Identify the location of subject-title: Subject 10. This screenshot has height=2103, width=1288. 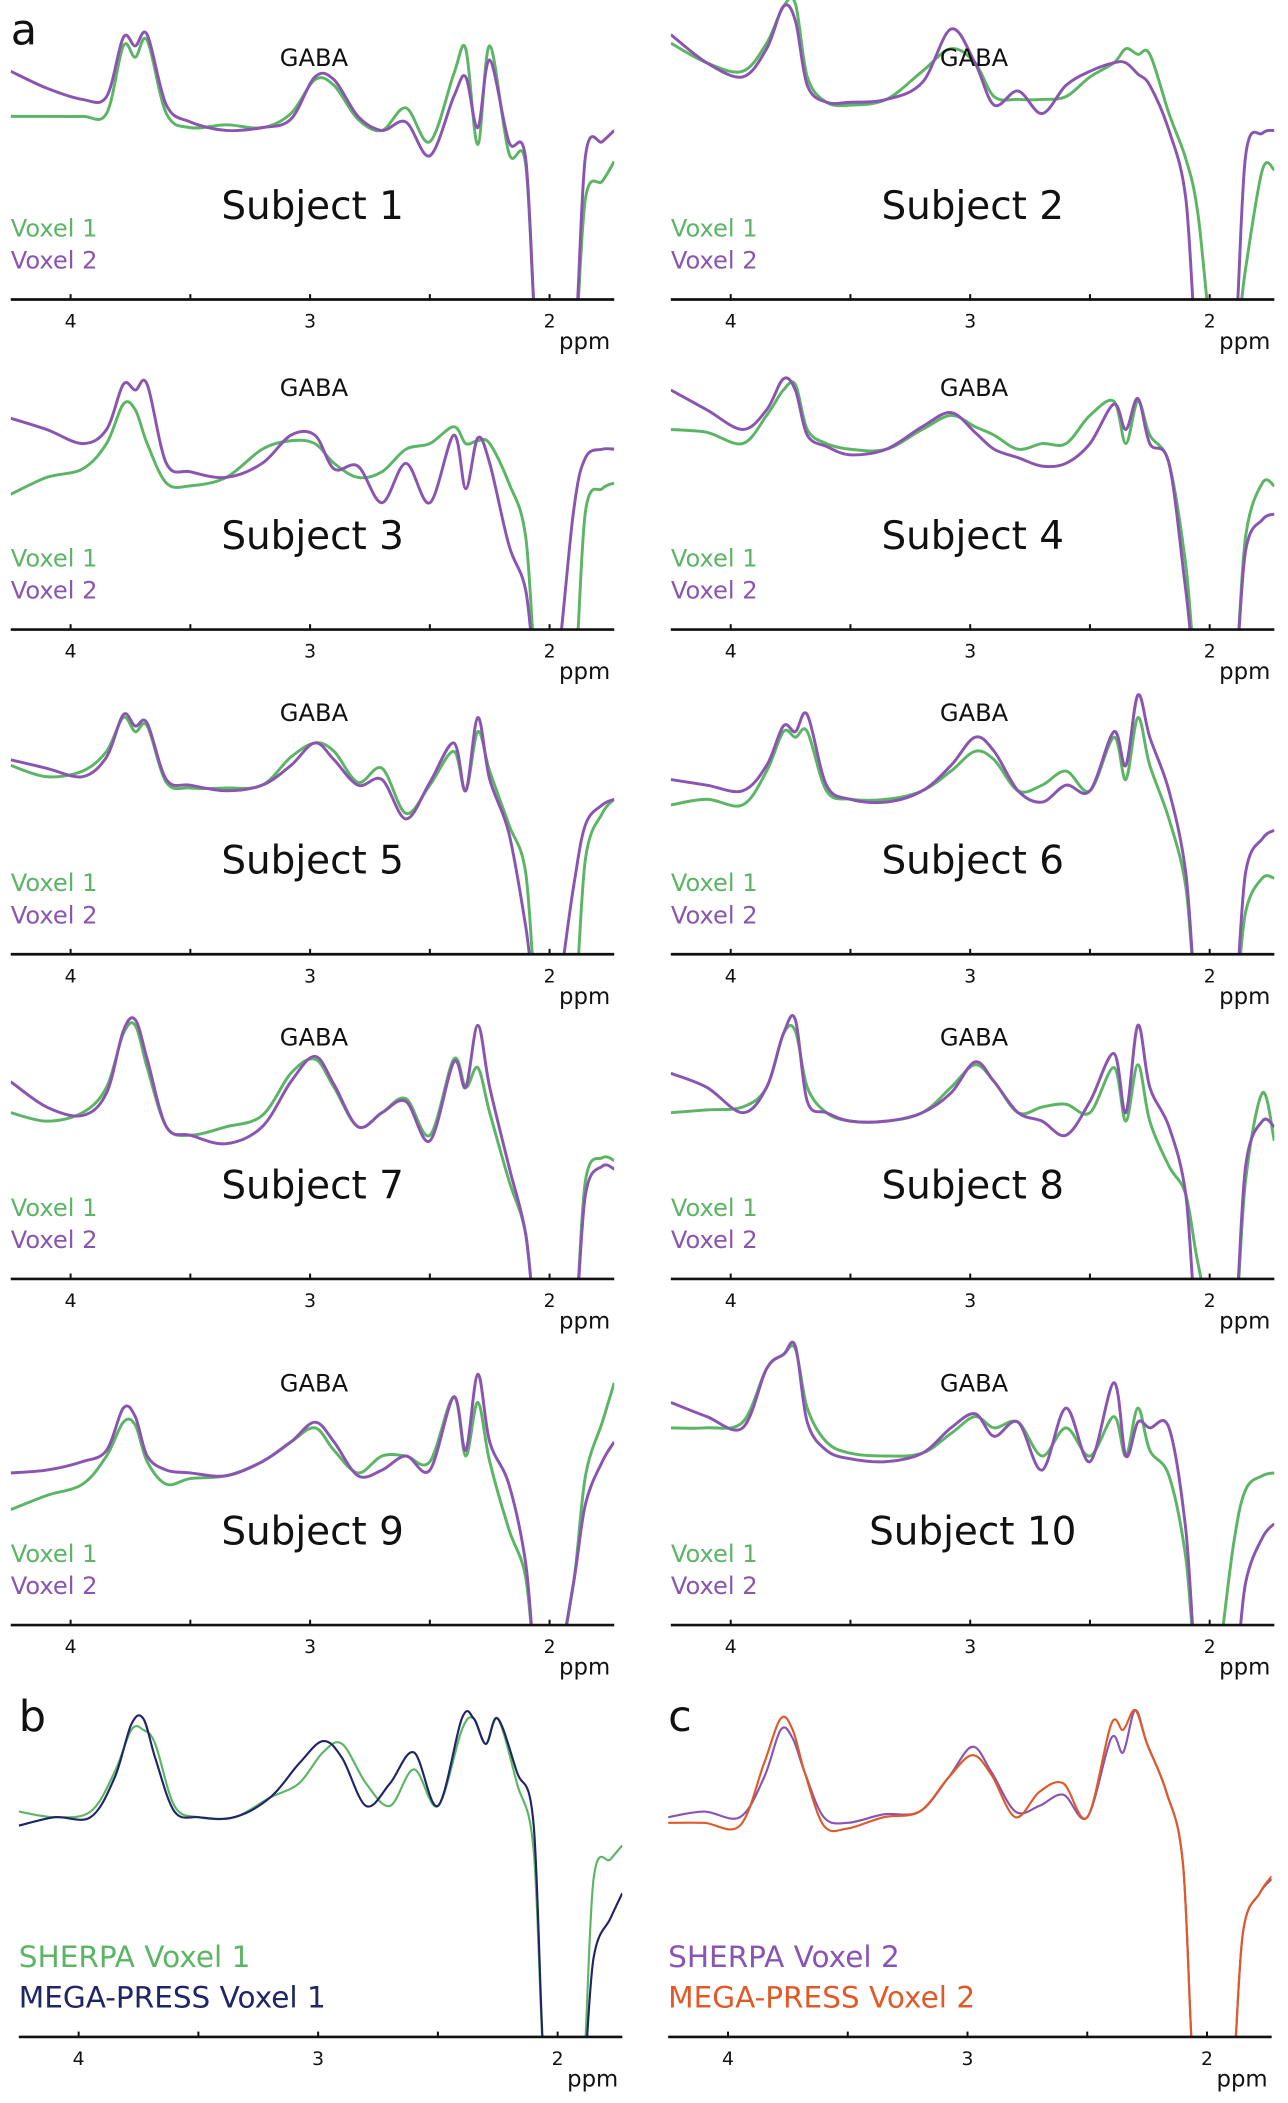
(972, 1532).